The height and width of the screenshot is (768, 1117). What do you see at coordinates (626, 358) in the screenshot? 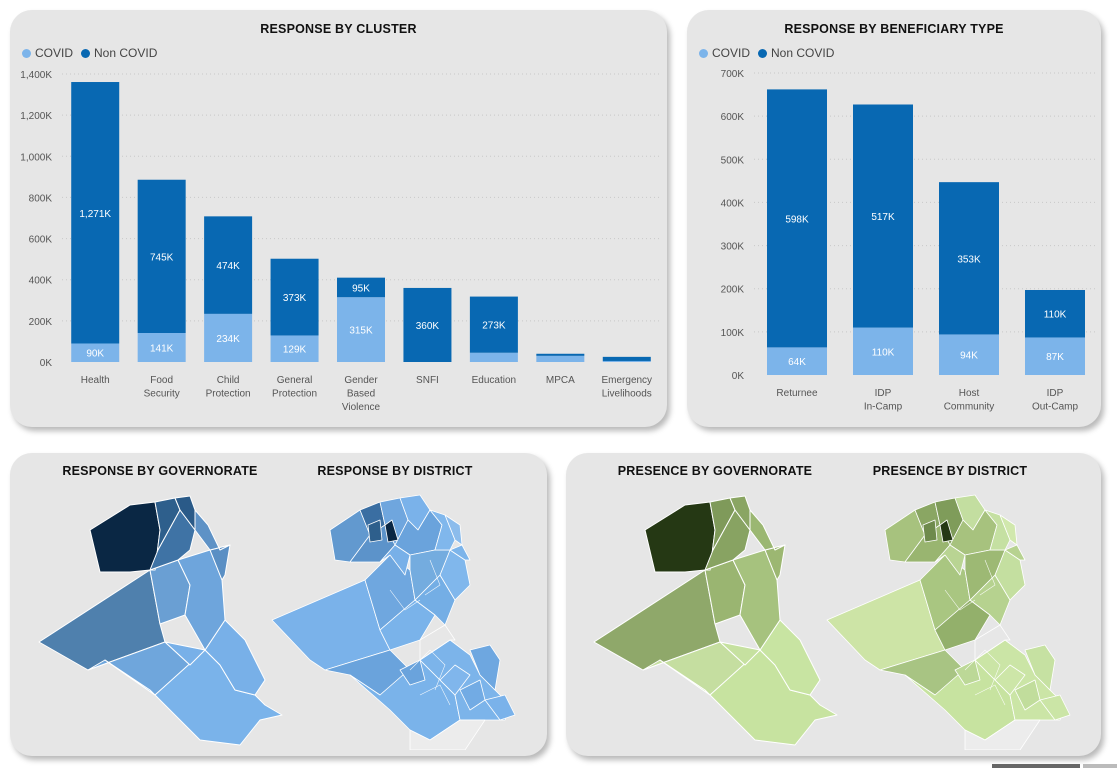
I see `bar-non-covid-emergency-livelihoods` at bounding box center [626, 358].